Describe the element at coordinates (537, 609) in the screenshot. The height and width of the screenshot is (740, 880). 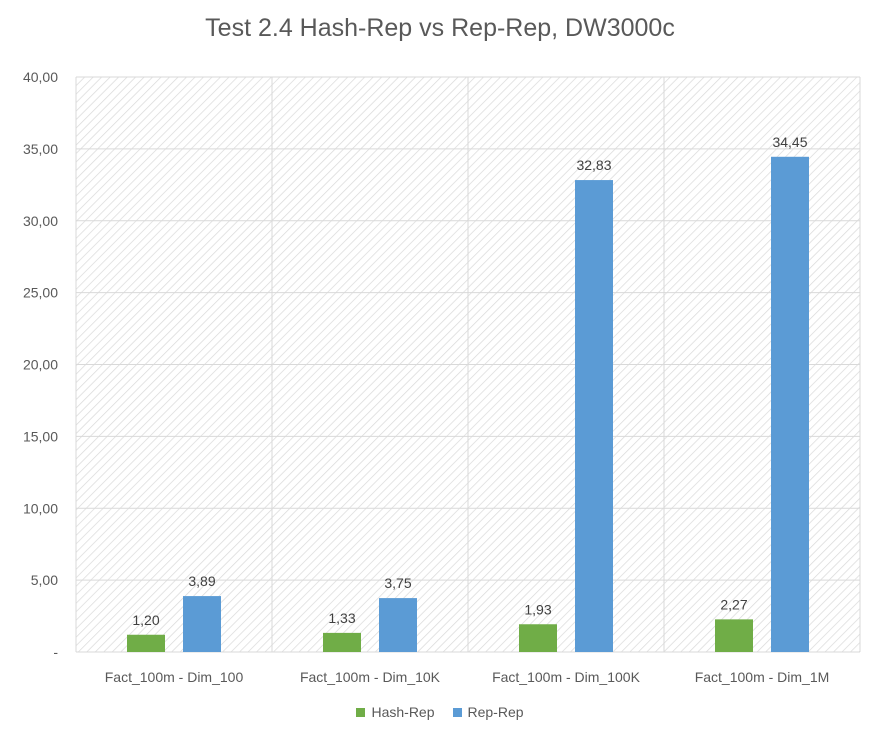
I see `data-label: 1,93` at that location.